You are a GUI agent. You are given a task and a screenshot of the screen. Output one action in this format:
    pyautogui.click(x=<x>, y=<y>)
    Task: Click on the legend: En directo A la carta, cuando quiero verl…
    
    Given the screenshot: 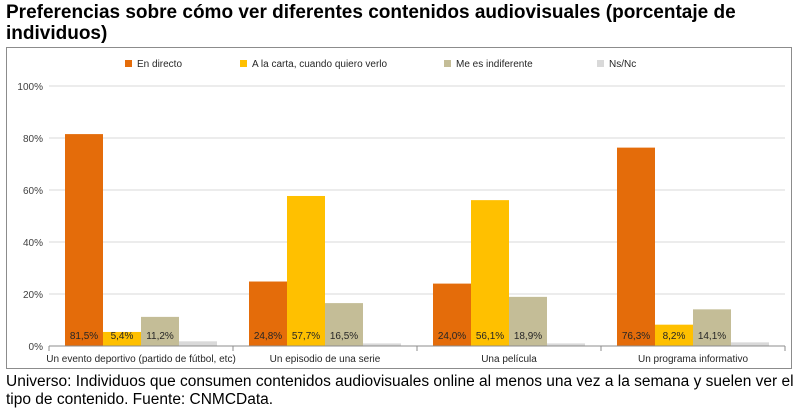 What is the action you would take?
    pyautogui.click(x=380, y=64)
    